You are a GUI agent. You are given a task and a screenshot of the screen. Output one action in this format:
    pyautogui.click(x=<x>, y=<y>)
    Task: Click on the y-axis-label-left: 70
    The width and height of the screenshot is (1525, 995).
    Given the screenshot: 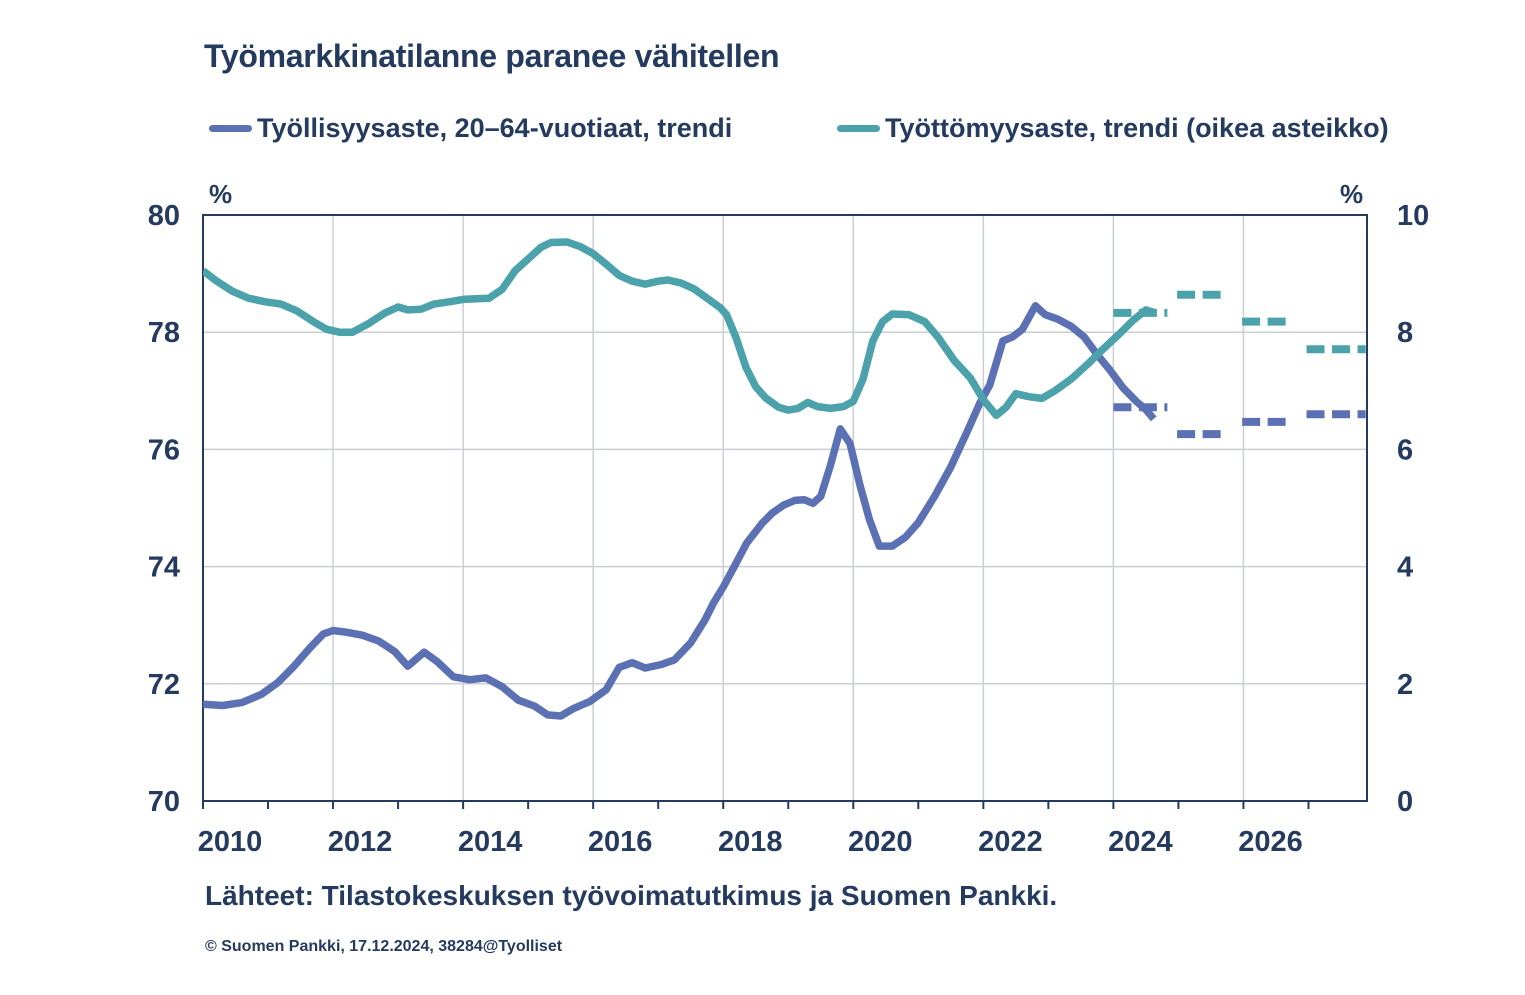 What is the action you would take?
    pyautogui.click(x=164, y=802)
    